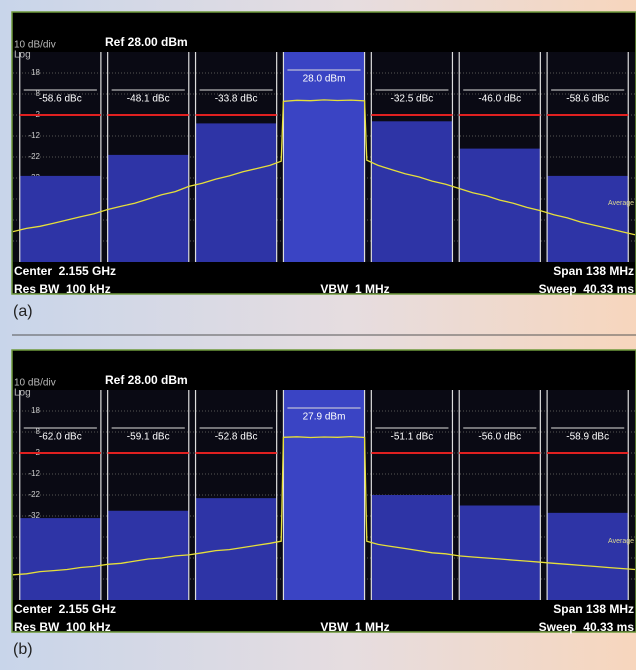 The width and height of the screenshot is (636, 670). What do you see at coordinates (324, 417) in the screenshot?
I see `channel-label: 27.9 dBm` at bounding box center [324, 417].